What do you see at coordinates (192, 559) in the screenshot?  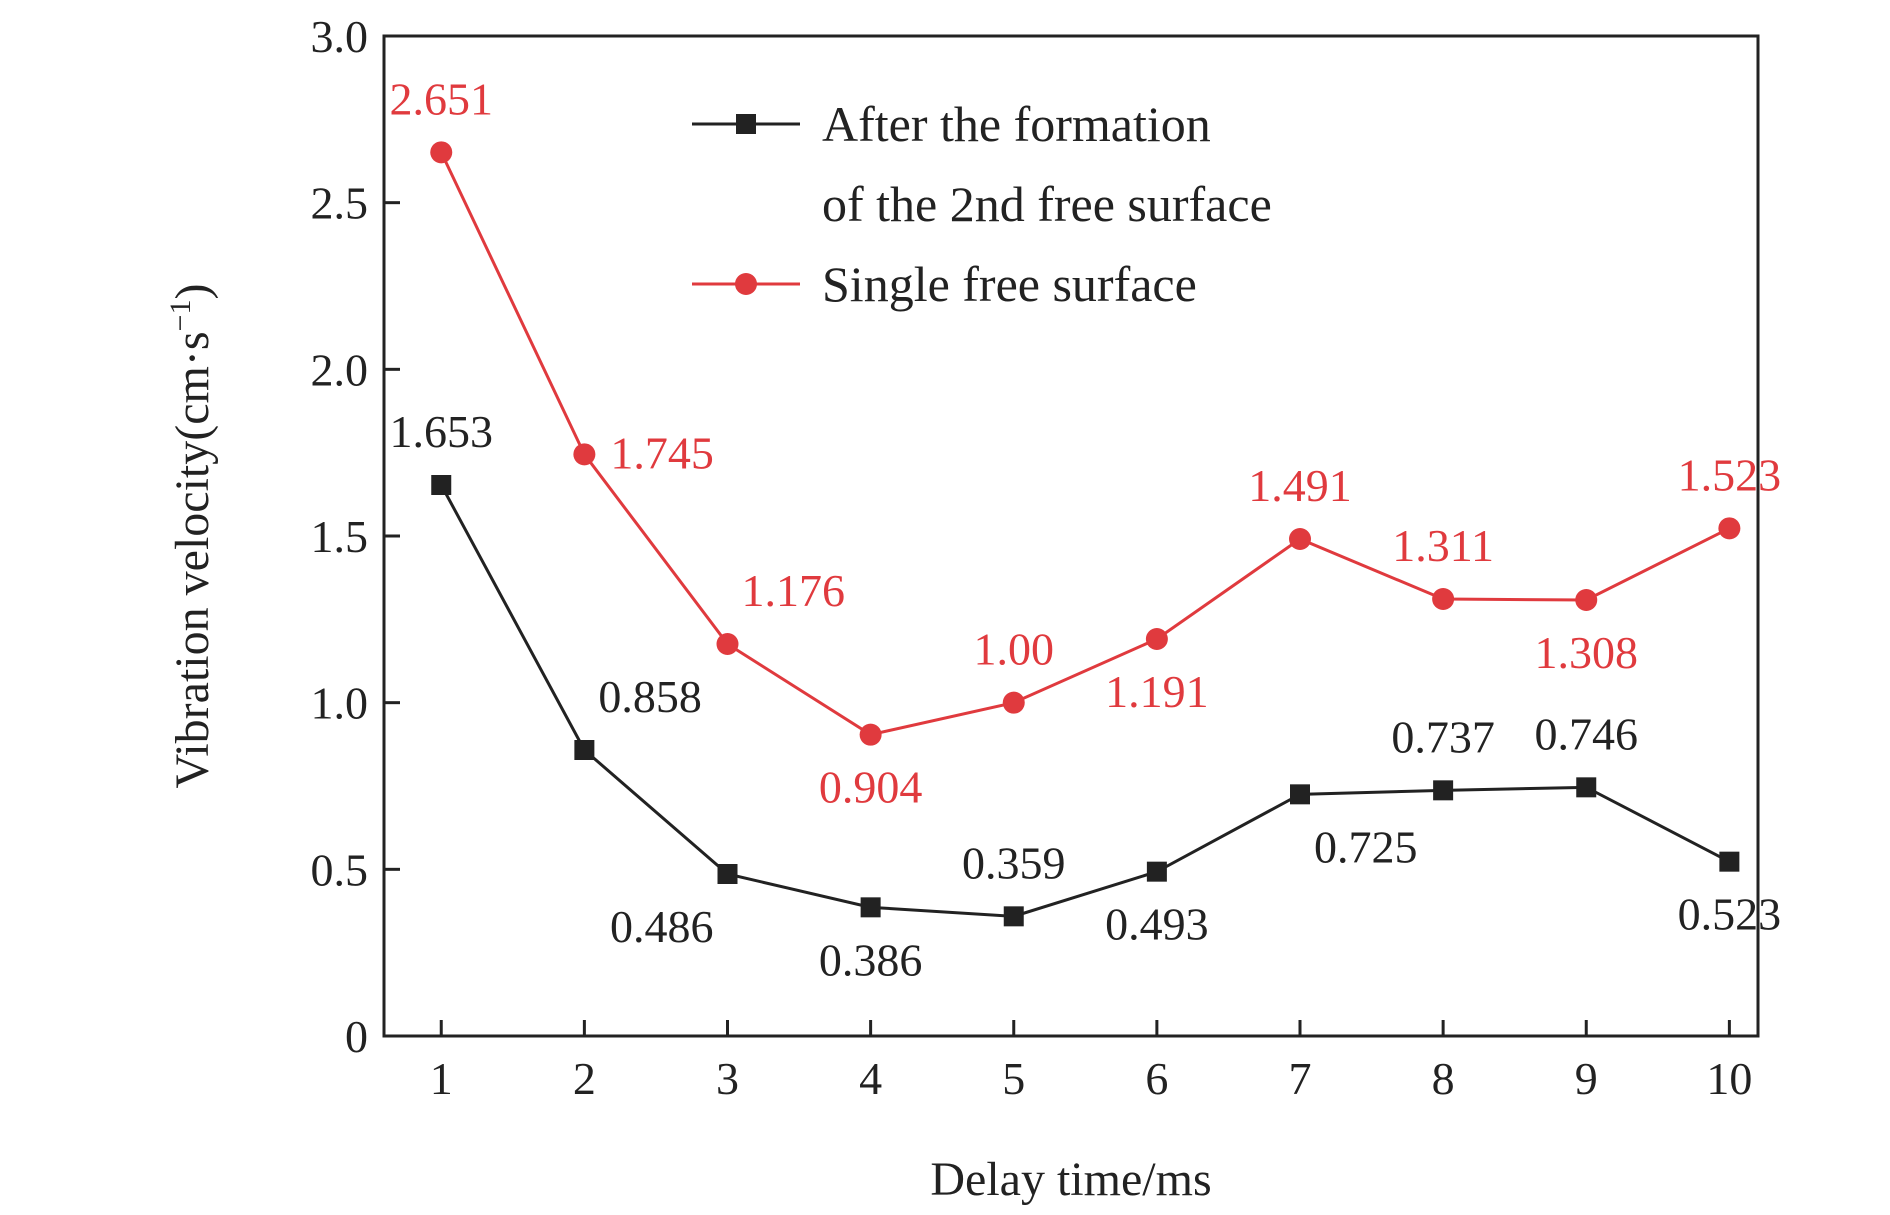 I see `y-axis-title-main: Vibration velocity(cm·s` at bounding box center [192, 559].